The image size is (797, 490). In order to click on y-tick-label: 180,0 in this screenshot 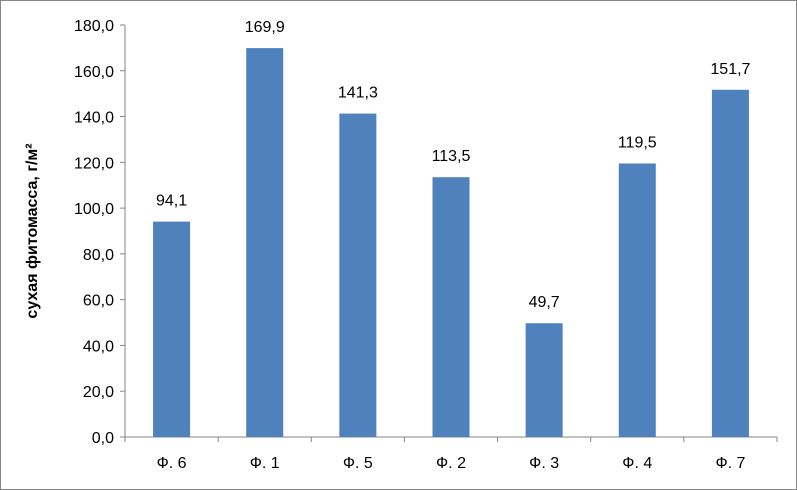, I will do `click(94, 26)`.